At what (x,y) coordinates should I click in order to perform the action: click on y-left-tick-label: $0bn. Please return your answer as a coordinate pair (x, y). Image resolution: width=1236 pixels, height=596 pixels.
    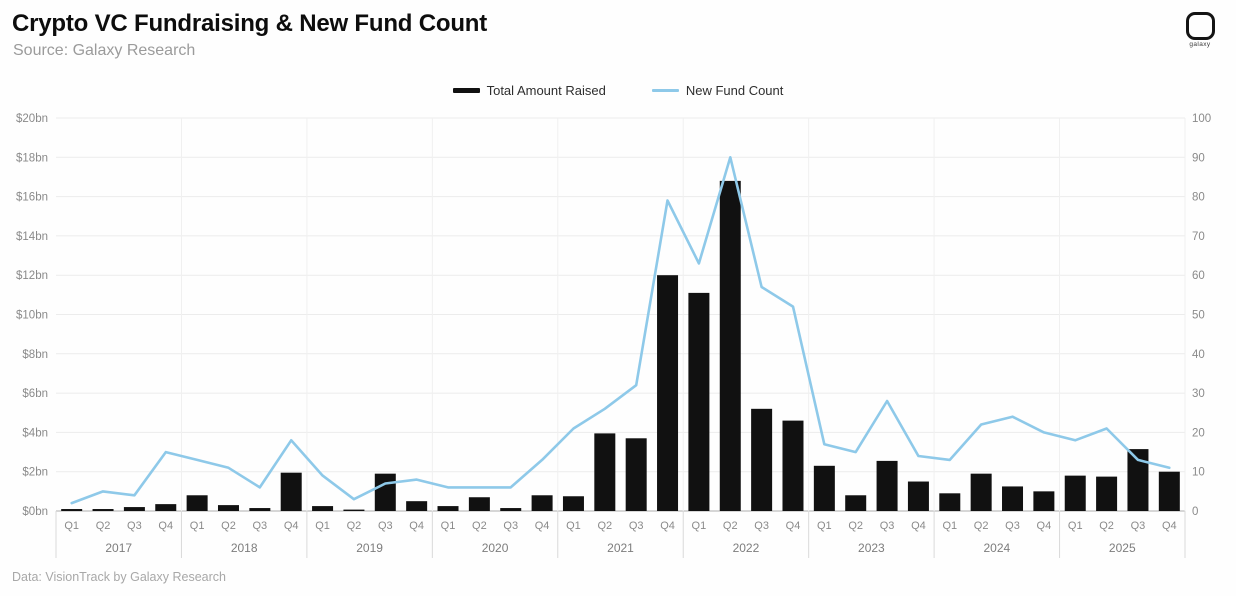
    Looking at the image, I should click on (35, 512).